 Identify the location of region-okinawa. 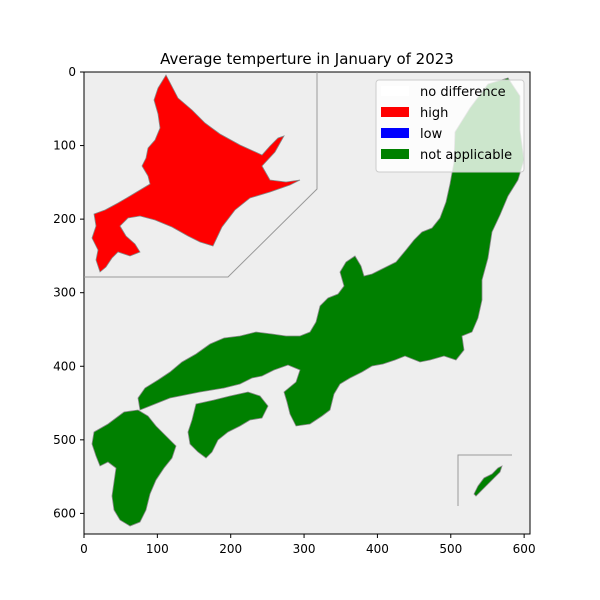
(488, 481).